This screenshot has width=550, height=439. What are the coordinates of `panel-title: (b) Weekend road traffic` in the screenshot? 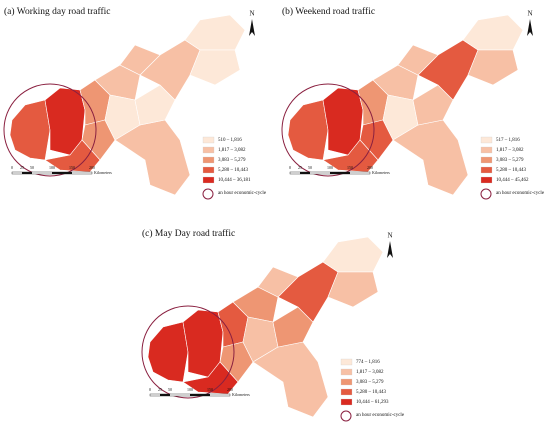 It's located at (328, 11).